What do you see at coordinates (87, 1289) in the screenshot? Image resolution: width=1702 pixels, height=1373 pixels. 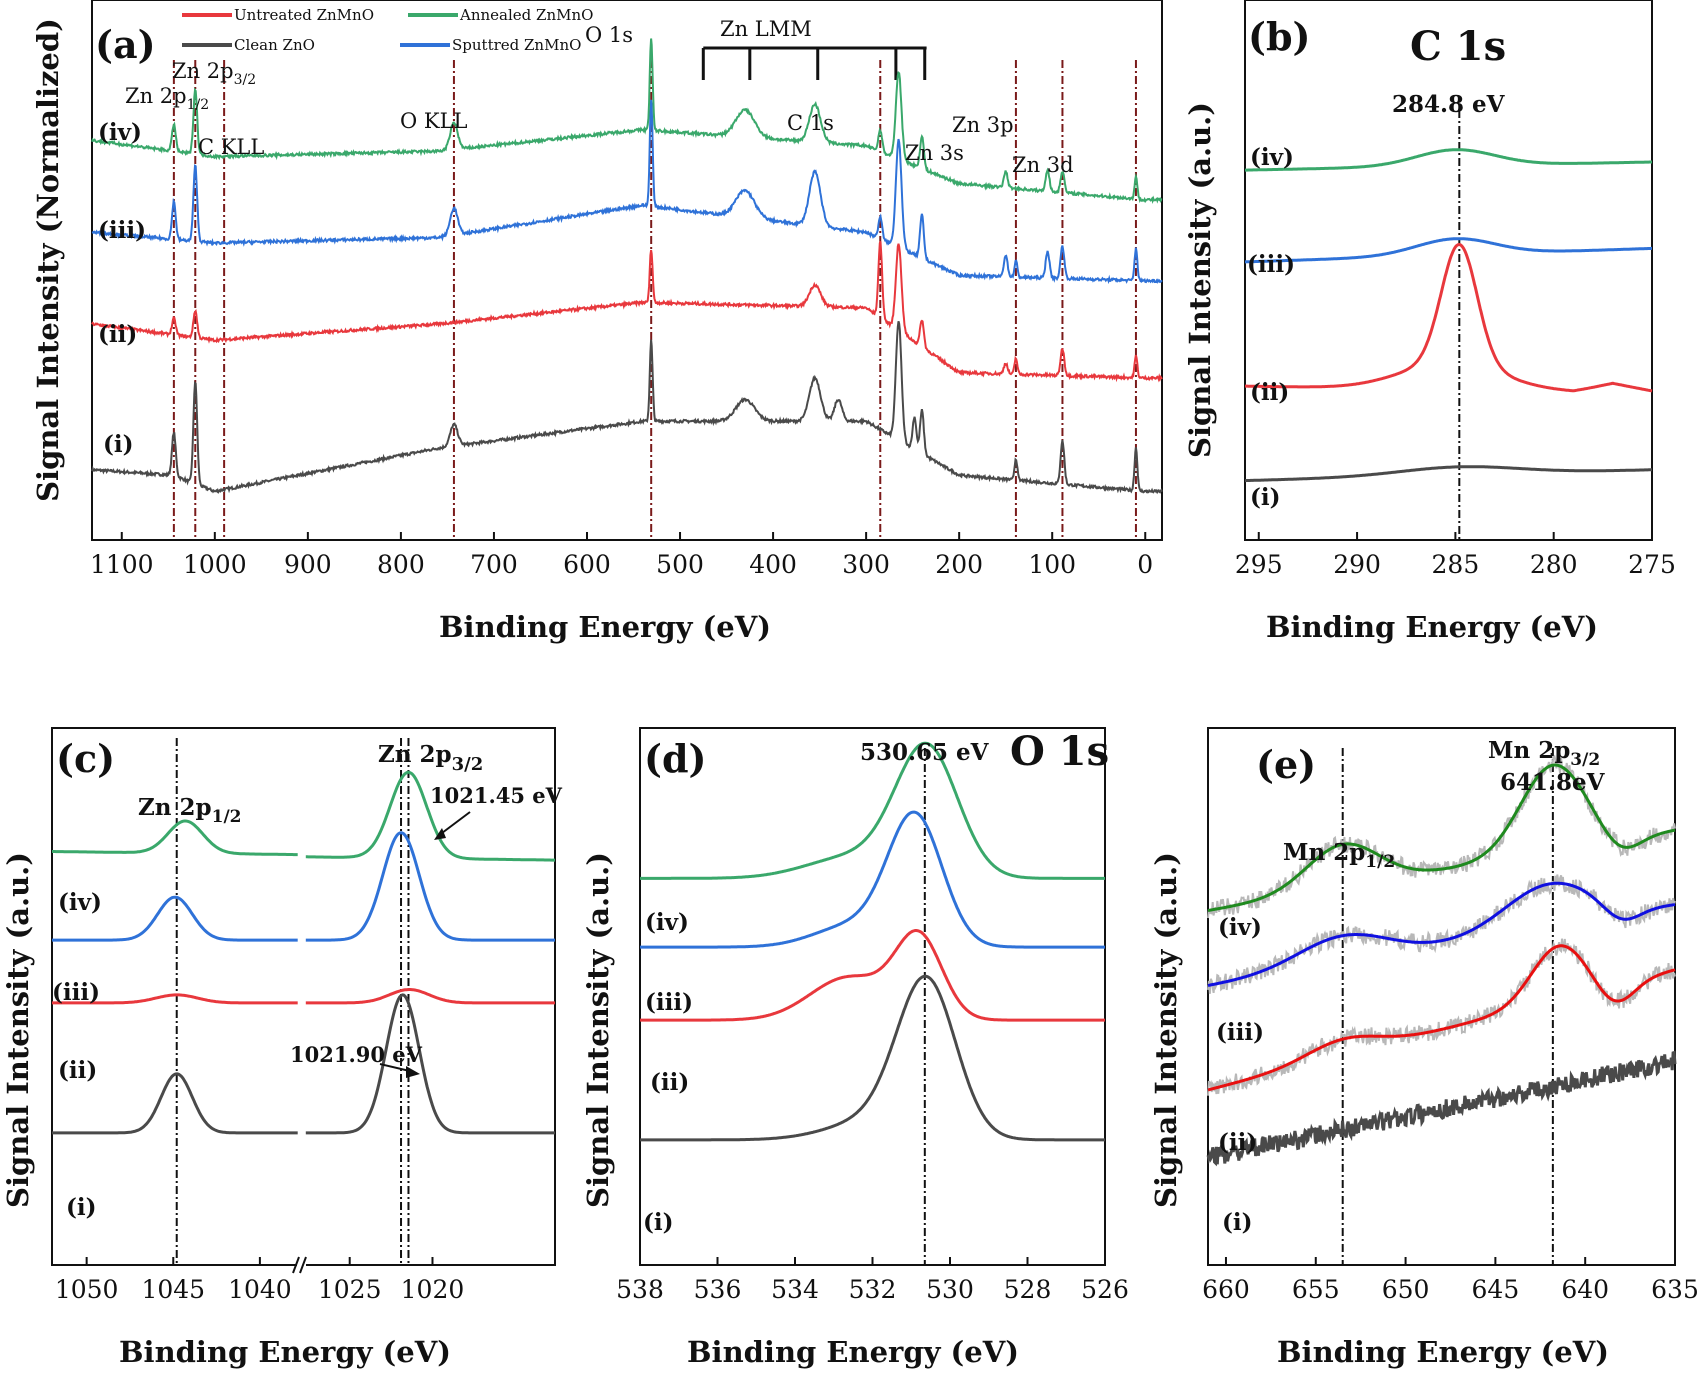 I see `x-tick-label: 1050` at bounding box center [87, 1289].